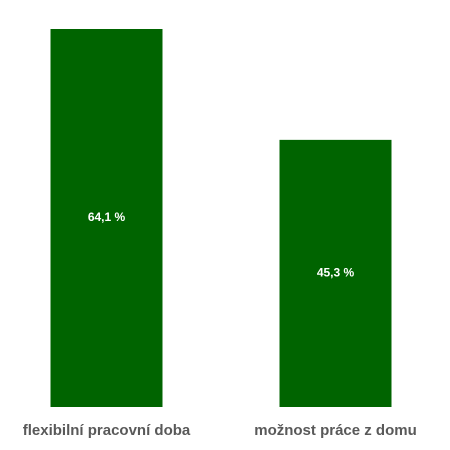 Image resolution: width=450 pixels, height=450 pixels. I want to click on x-tick-label: možnost práce z domu, so click(335, 430).